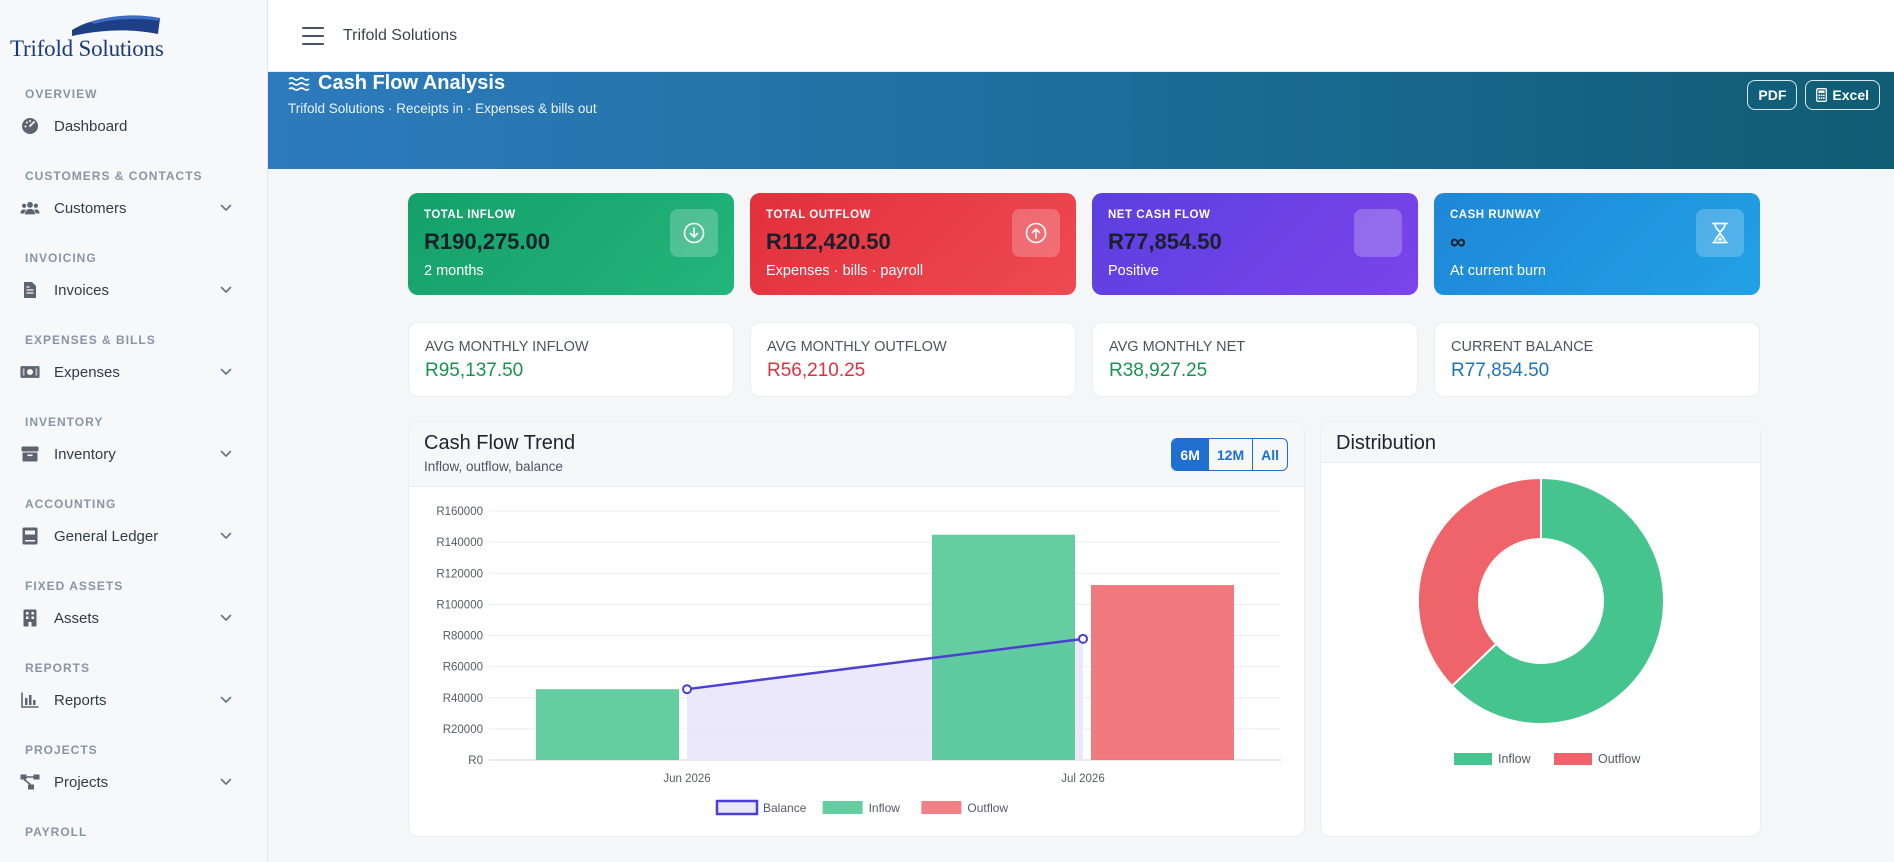  I want to click on y-tick-label: R40000, so click(463, 699).